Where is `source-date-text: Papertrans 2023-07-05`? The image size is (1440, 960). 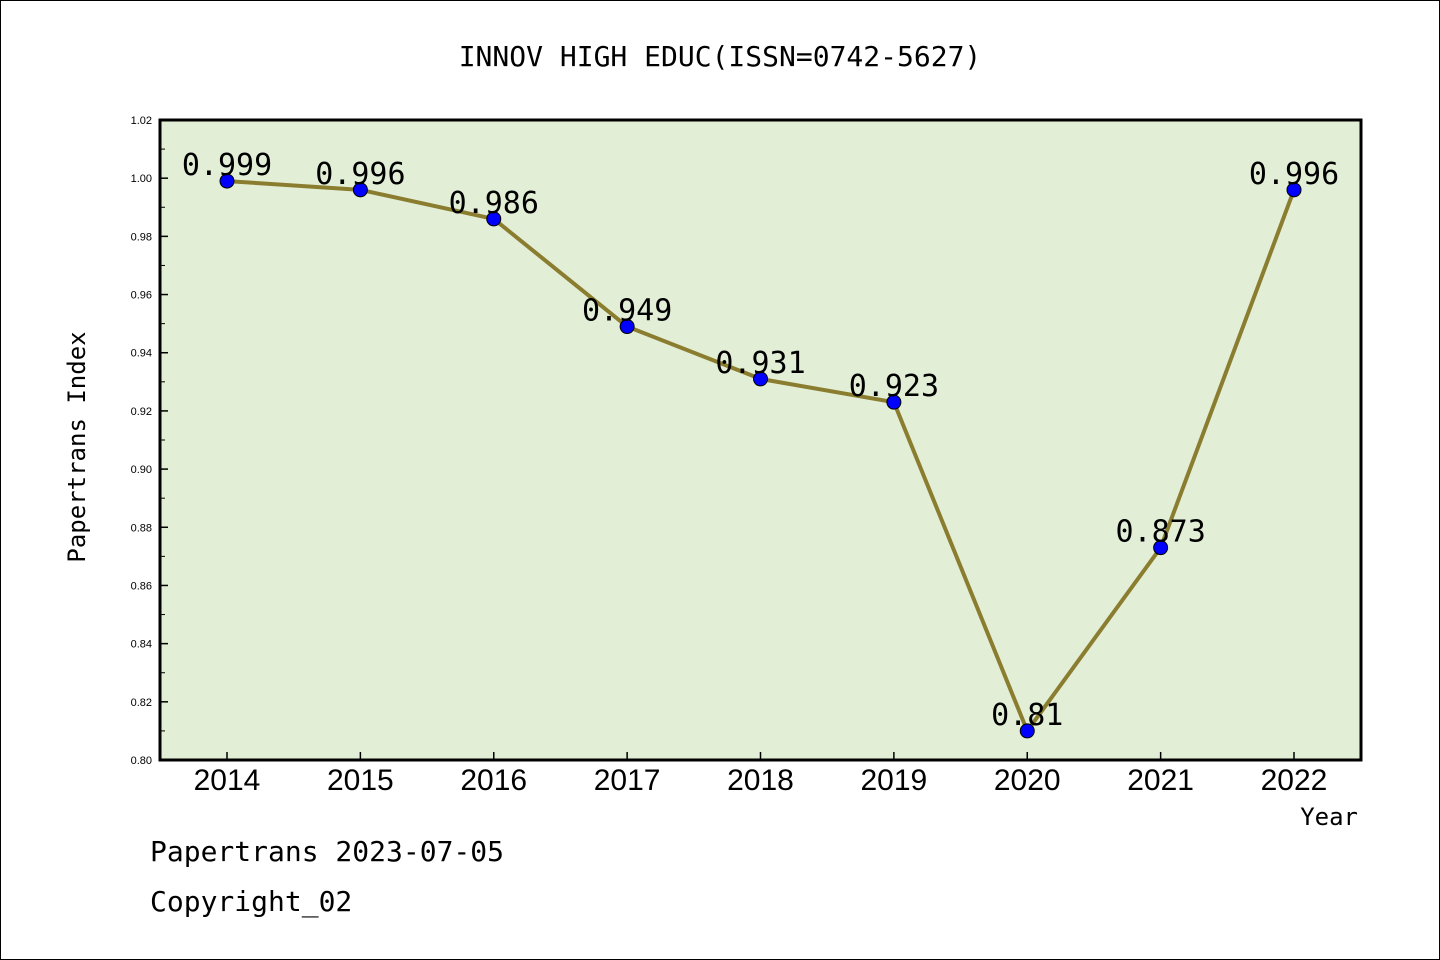
source-date-text: Papertrans 2023-07-05 is located at coordinates (327, 851).